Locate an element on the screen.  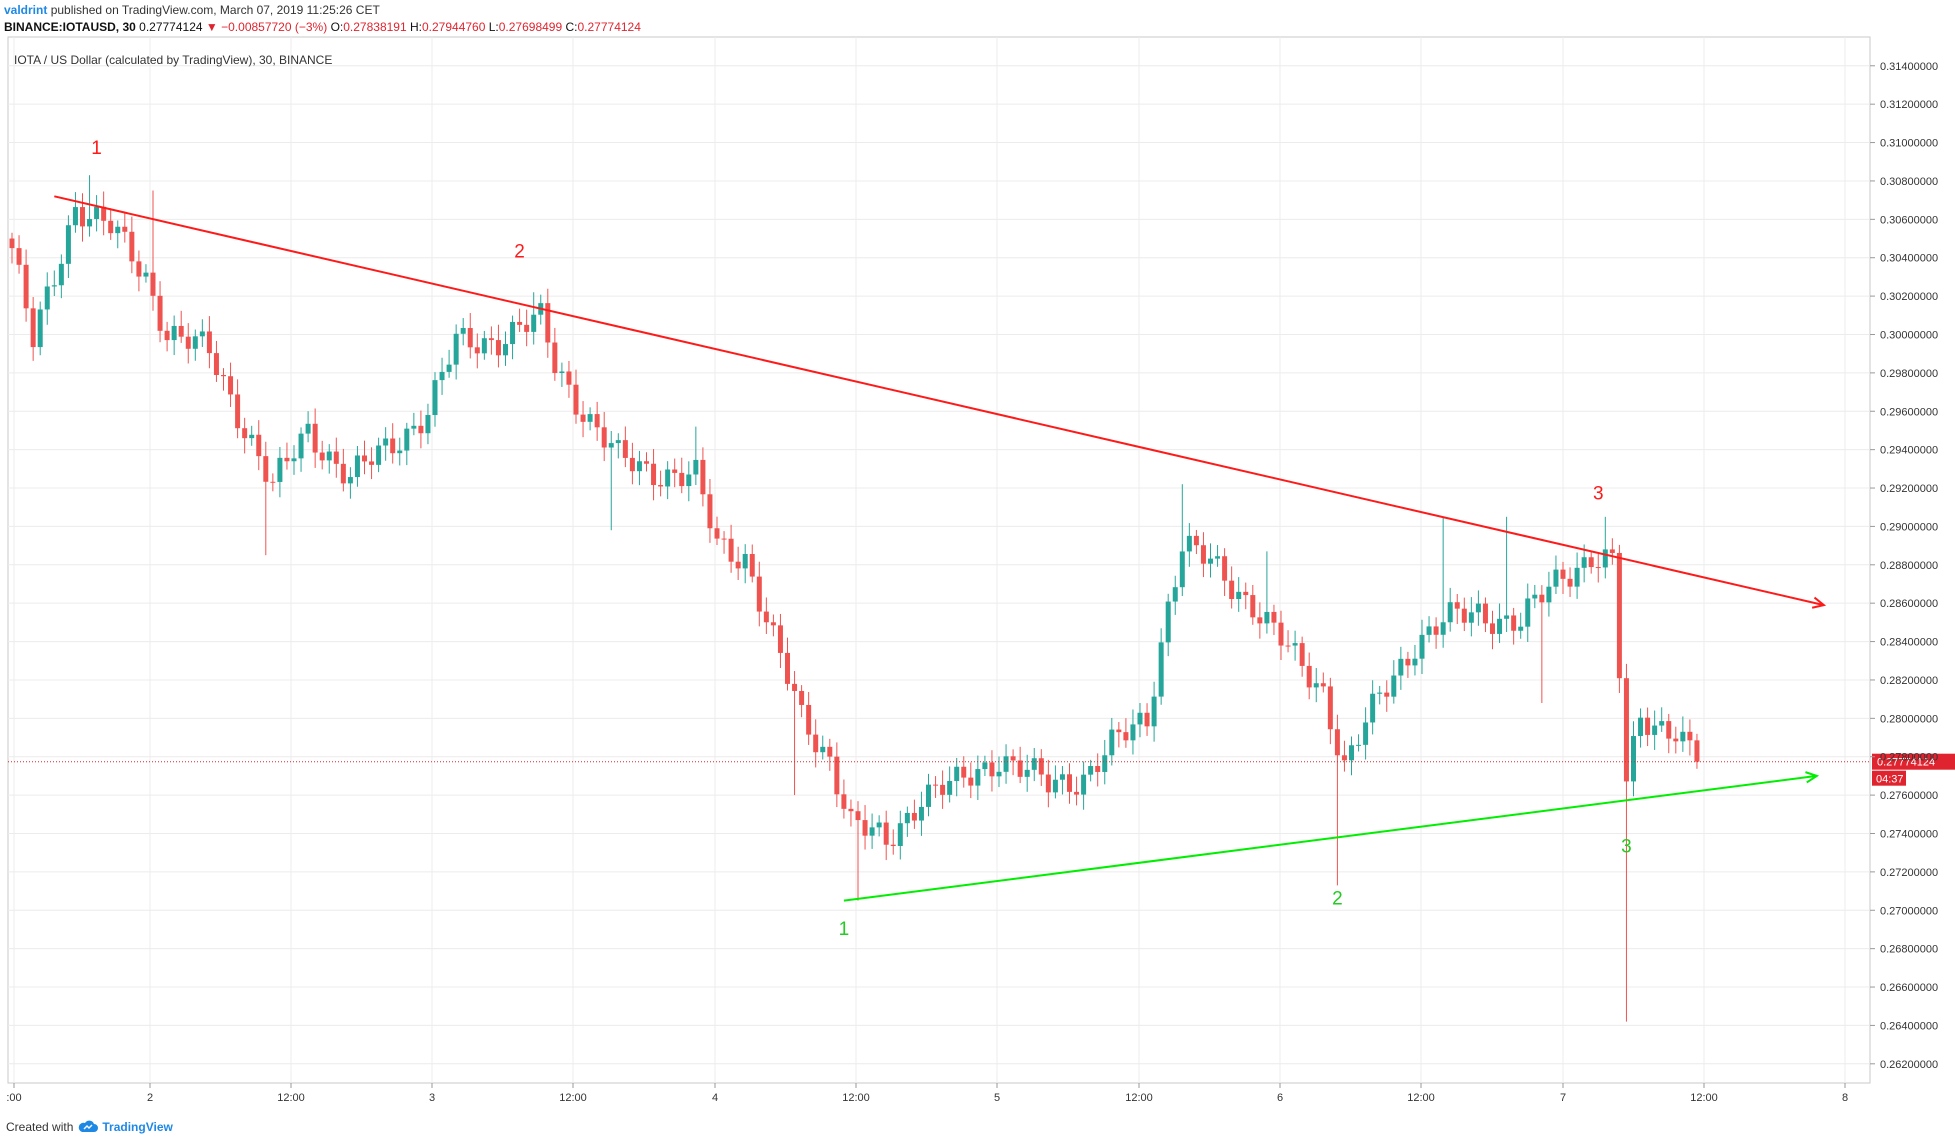
y-tick-label: 0.26200000 is located at coordinates (1909, 1065).